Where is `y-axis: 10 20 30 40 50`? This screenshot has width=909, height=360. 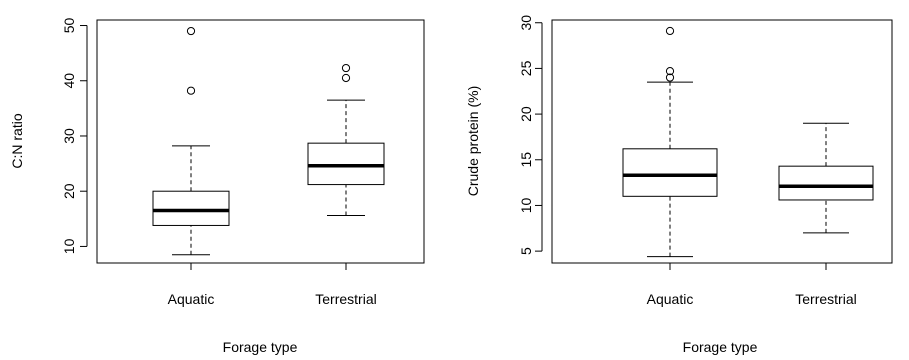 y-axis: 10 20 30 40 50 is located at coordinates (74, 136).